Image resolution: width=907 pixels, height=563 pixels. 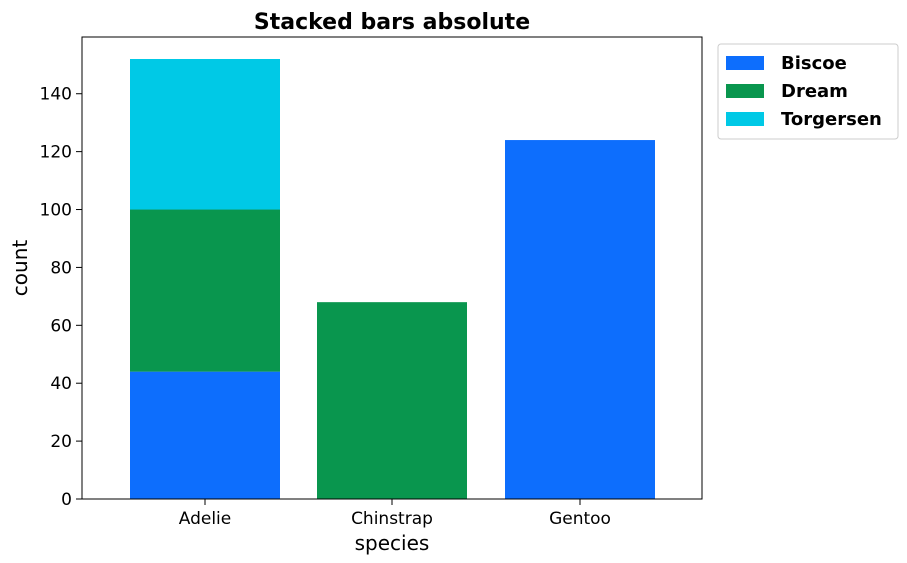 I want to click on y-axis-label: count, so click(x=20, y=268).